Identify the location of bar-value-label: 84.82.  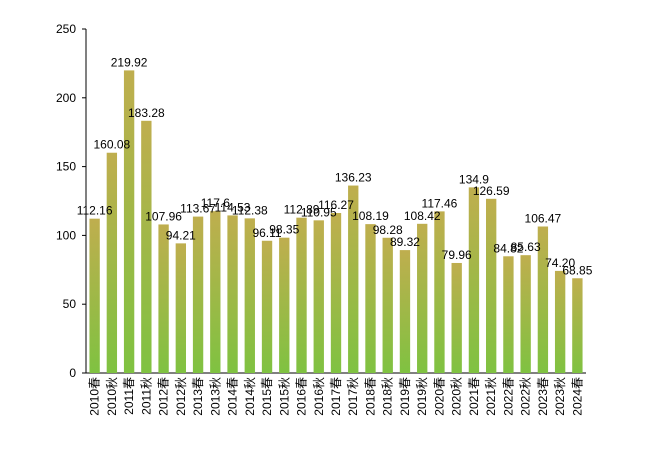
(508, 248).